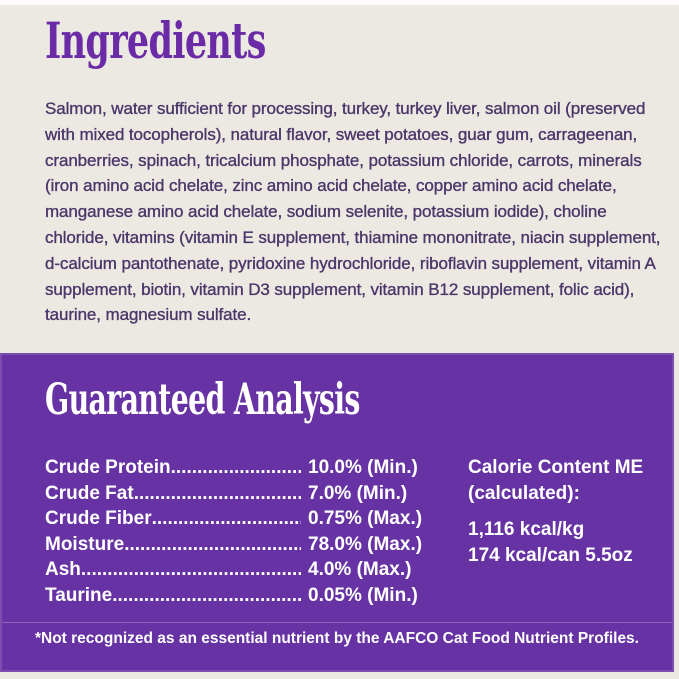 The width and height of the screenshot is (679, 679). What do you see at coordinates (363, 595) in the screenshot?
I see `nutrient-value: 0.05% (Min.)` at bounding box center [363, 595].